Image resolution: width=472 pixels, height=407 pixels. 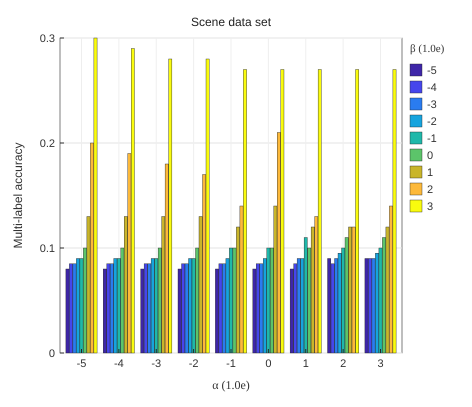 What do you see at coordinates (305, 364) in the screenshot?
I see `x-tick-label: 1` at bounding box center [305, 364].